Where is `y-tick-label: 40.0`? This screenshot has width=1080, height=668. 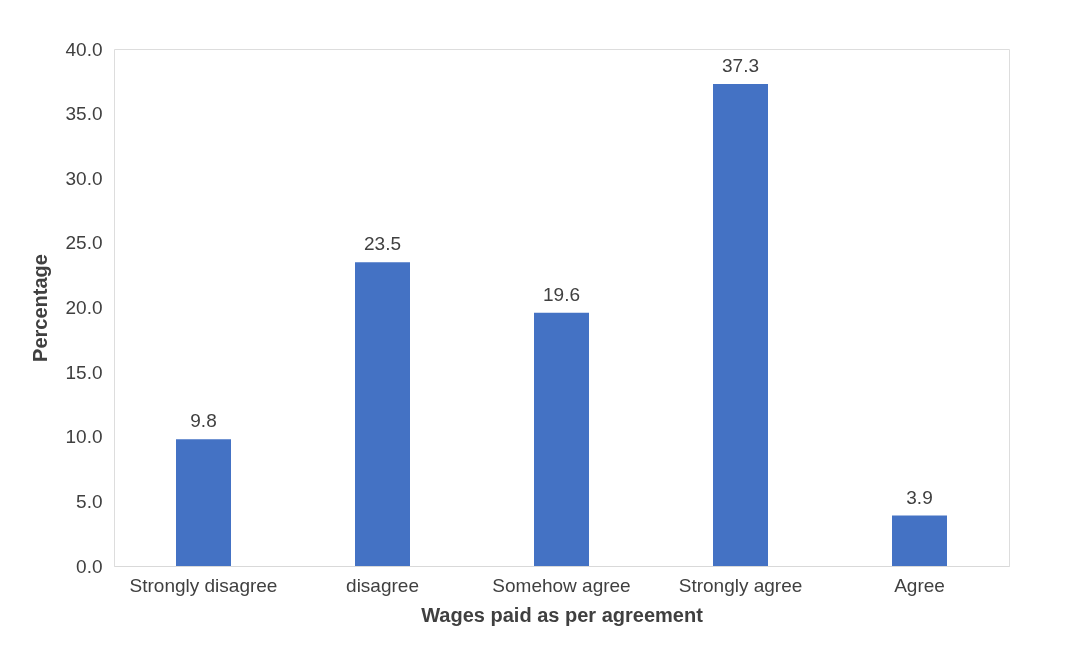 y-tick-label: 40.0 is located at coordinates (84, 49).